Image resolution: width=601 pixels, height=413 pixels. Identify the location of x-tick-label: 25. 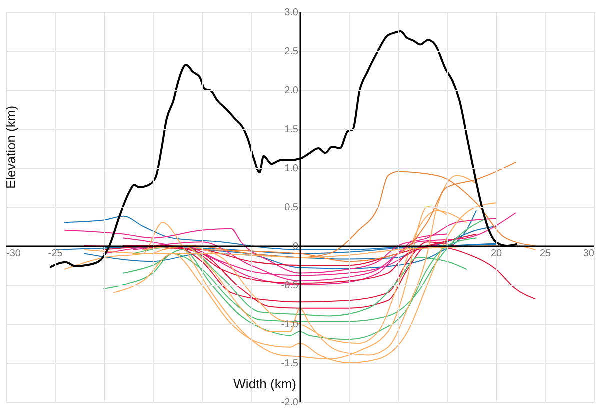
(546, 254).